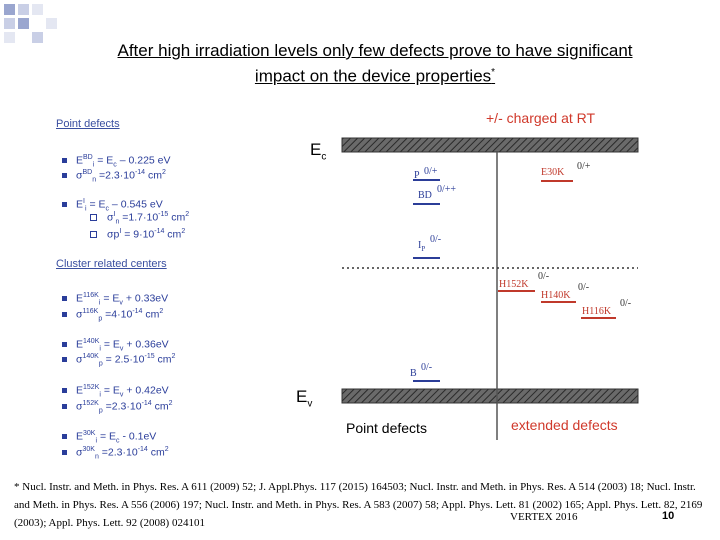 Image resolution: width=720 pixels, height=540 pixels. What do you see at coordinates (138, 436) in the screenshot?
I see `formula-part: - 0.1eV` at bounding box center [138, 436].